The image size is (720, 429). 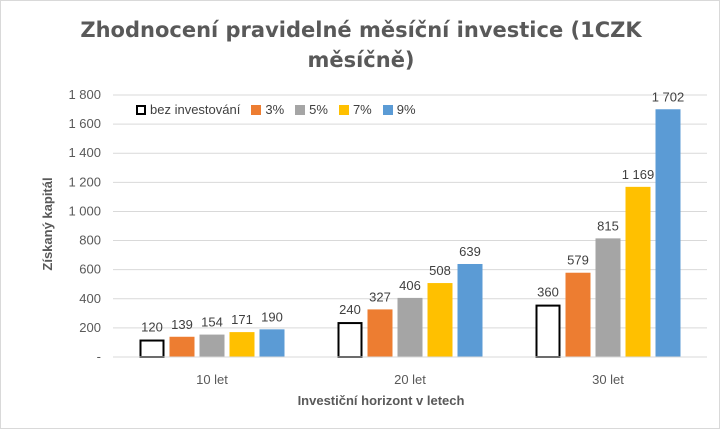 What do you see at coordinates (242, 319) in the screenshot?
I see `data-label: 171` at bounding box center [242, 319].